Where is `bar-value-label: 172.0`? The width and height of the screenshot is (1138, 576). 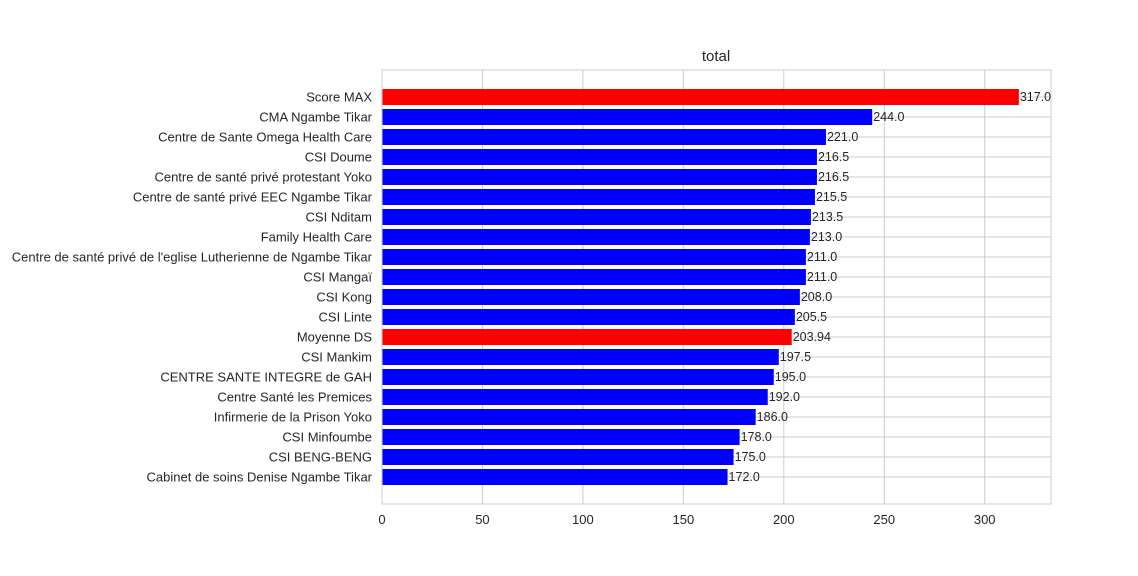 bar-value-label: 172.0 is located at coordinates (744, 477).